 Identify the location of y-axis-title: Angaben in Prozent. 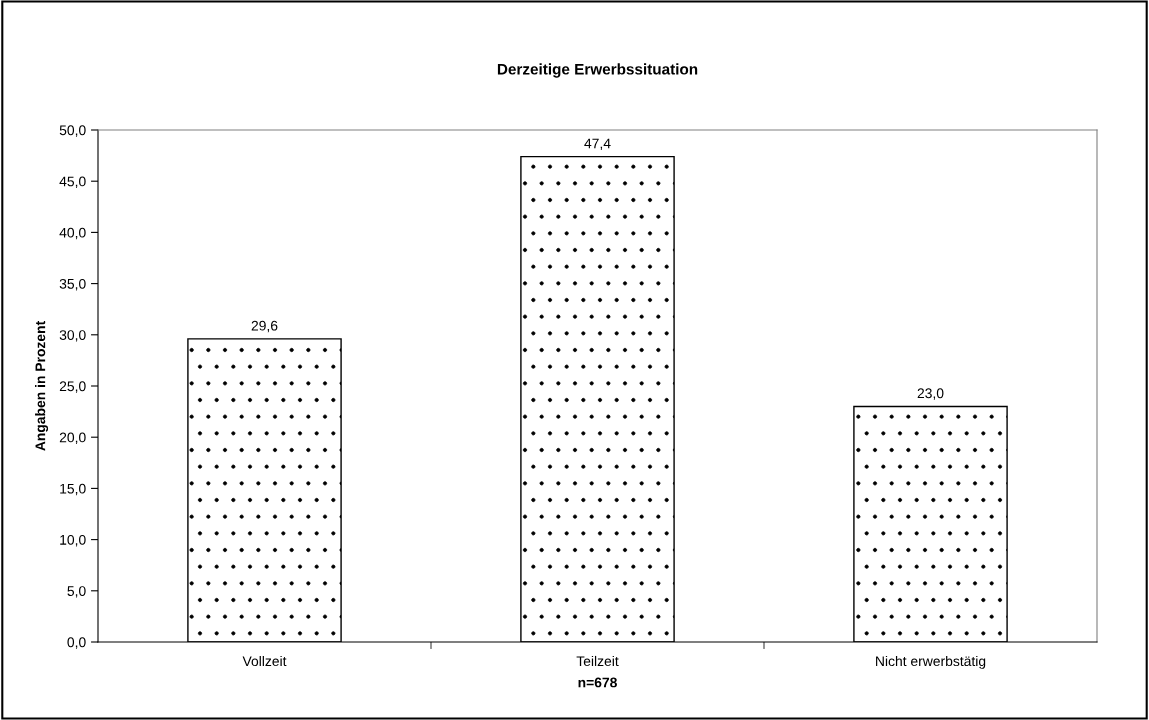
(42, 385).